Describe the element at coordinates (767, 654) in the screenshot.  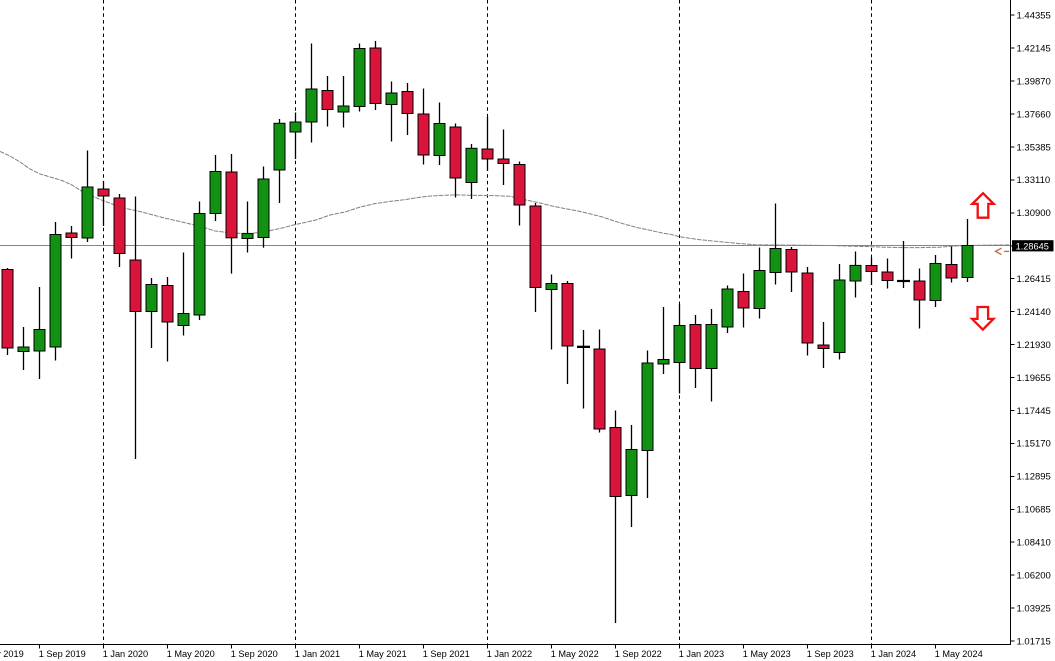
I see `svg-text: 1 May 2023` at that location.